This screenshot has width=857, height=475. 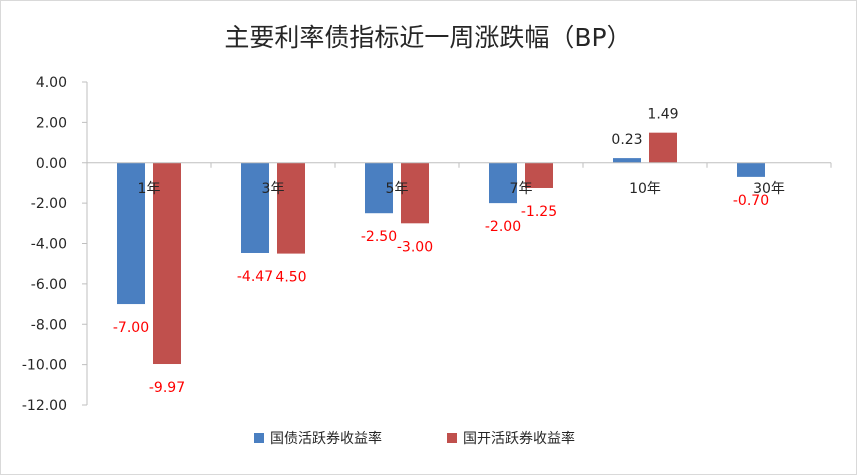 I want to click on category-label: 30年, so click(x=769, y=189).